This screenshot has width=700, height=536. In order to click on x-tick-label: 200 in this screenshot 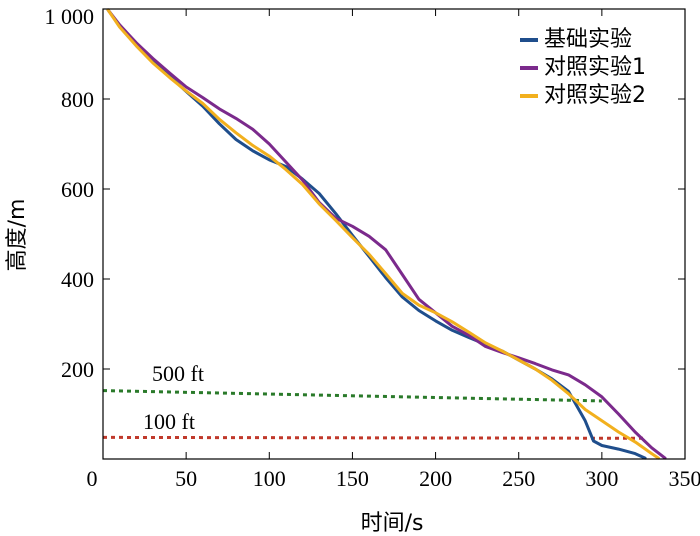, I will do `click(435, 478)`.